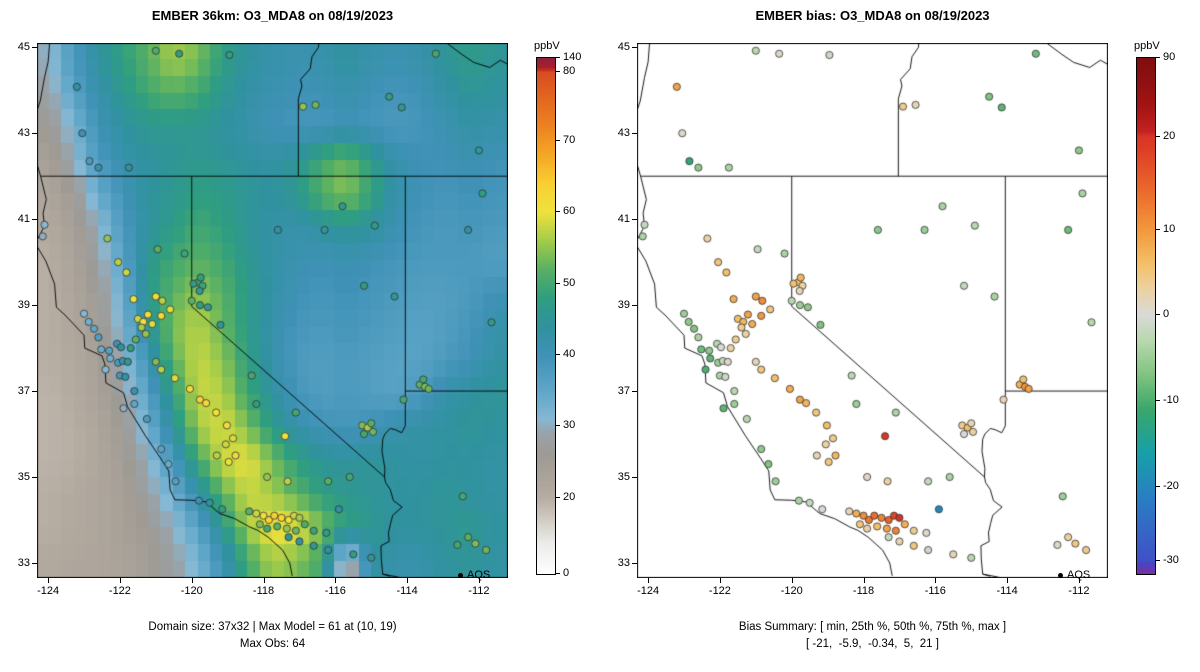  Describe the element at coordinates (569, 210) in the screenshot. I see `colorbar-tick-label: 60` at that location.